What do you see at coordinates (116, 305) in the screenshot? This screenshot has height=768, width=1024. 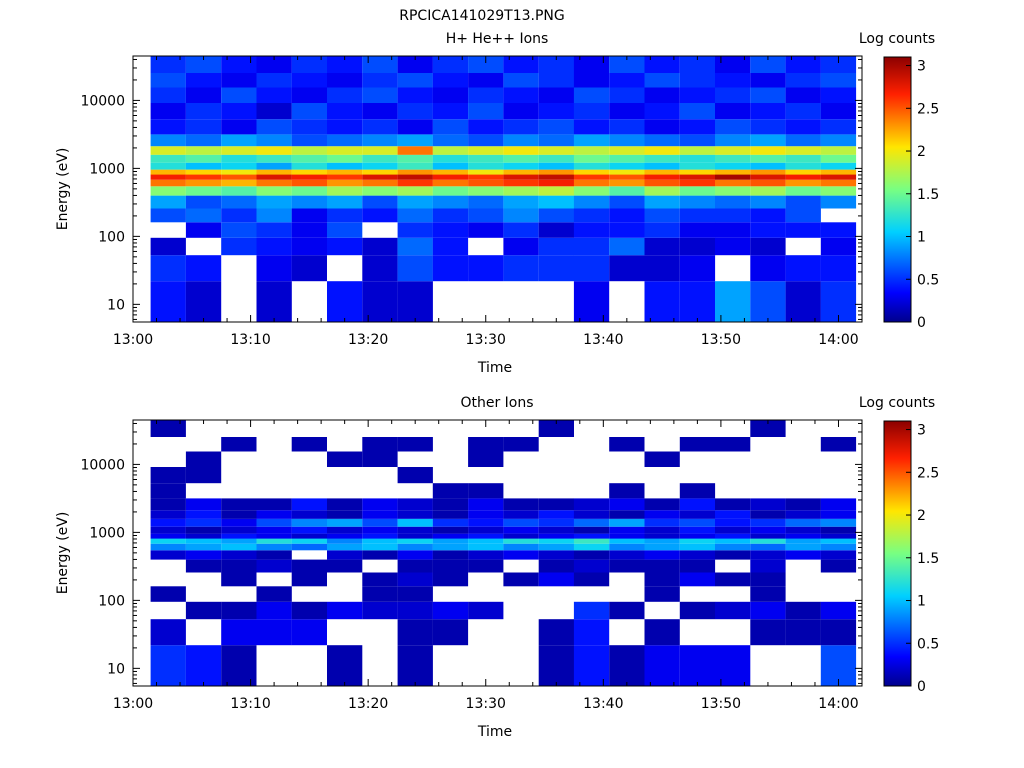 I see `y-tick-label: 10` at bounding box center [116, 305].